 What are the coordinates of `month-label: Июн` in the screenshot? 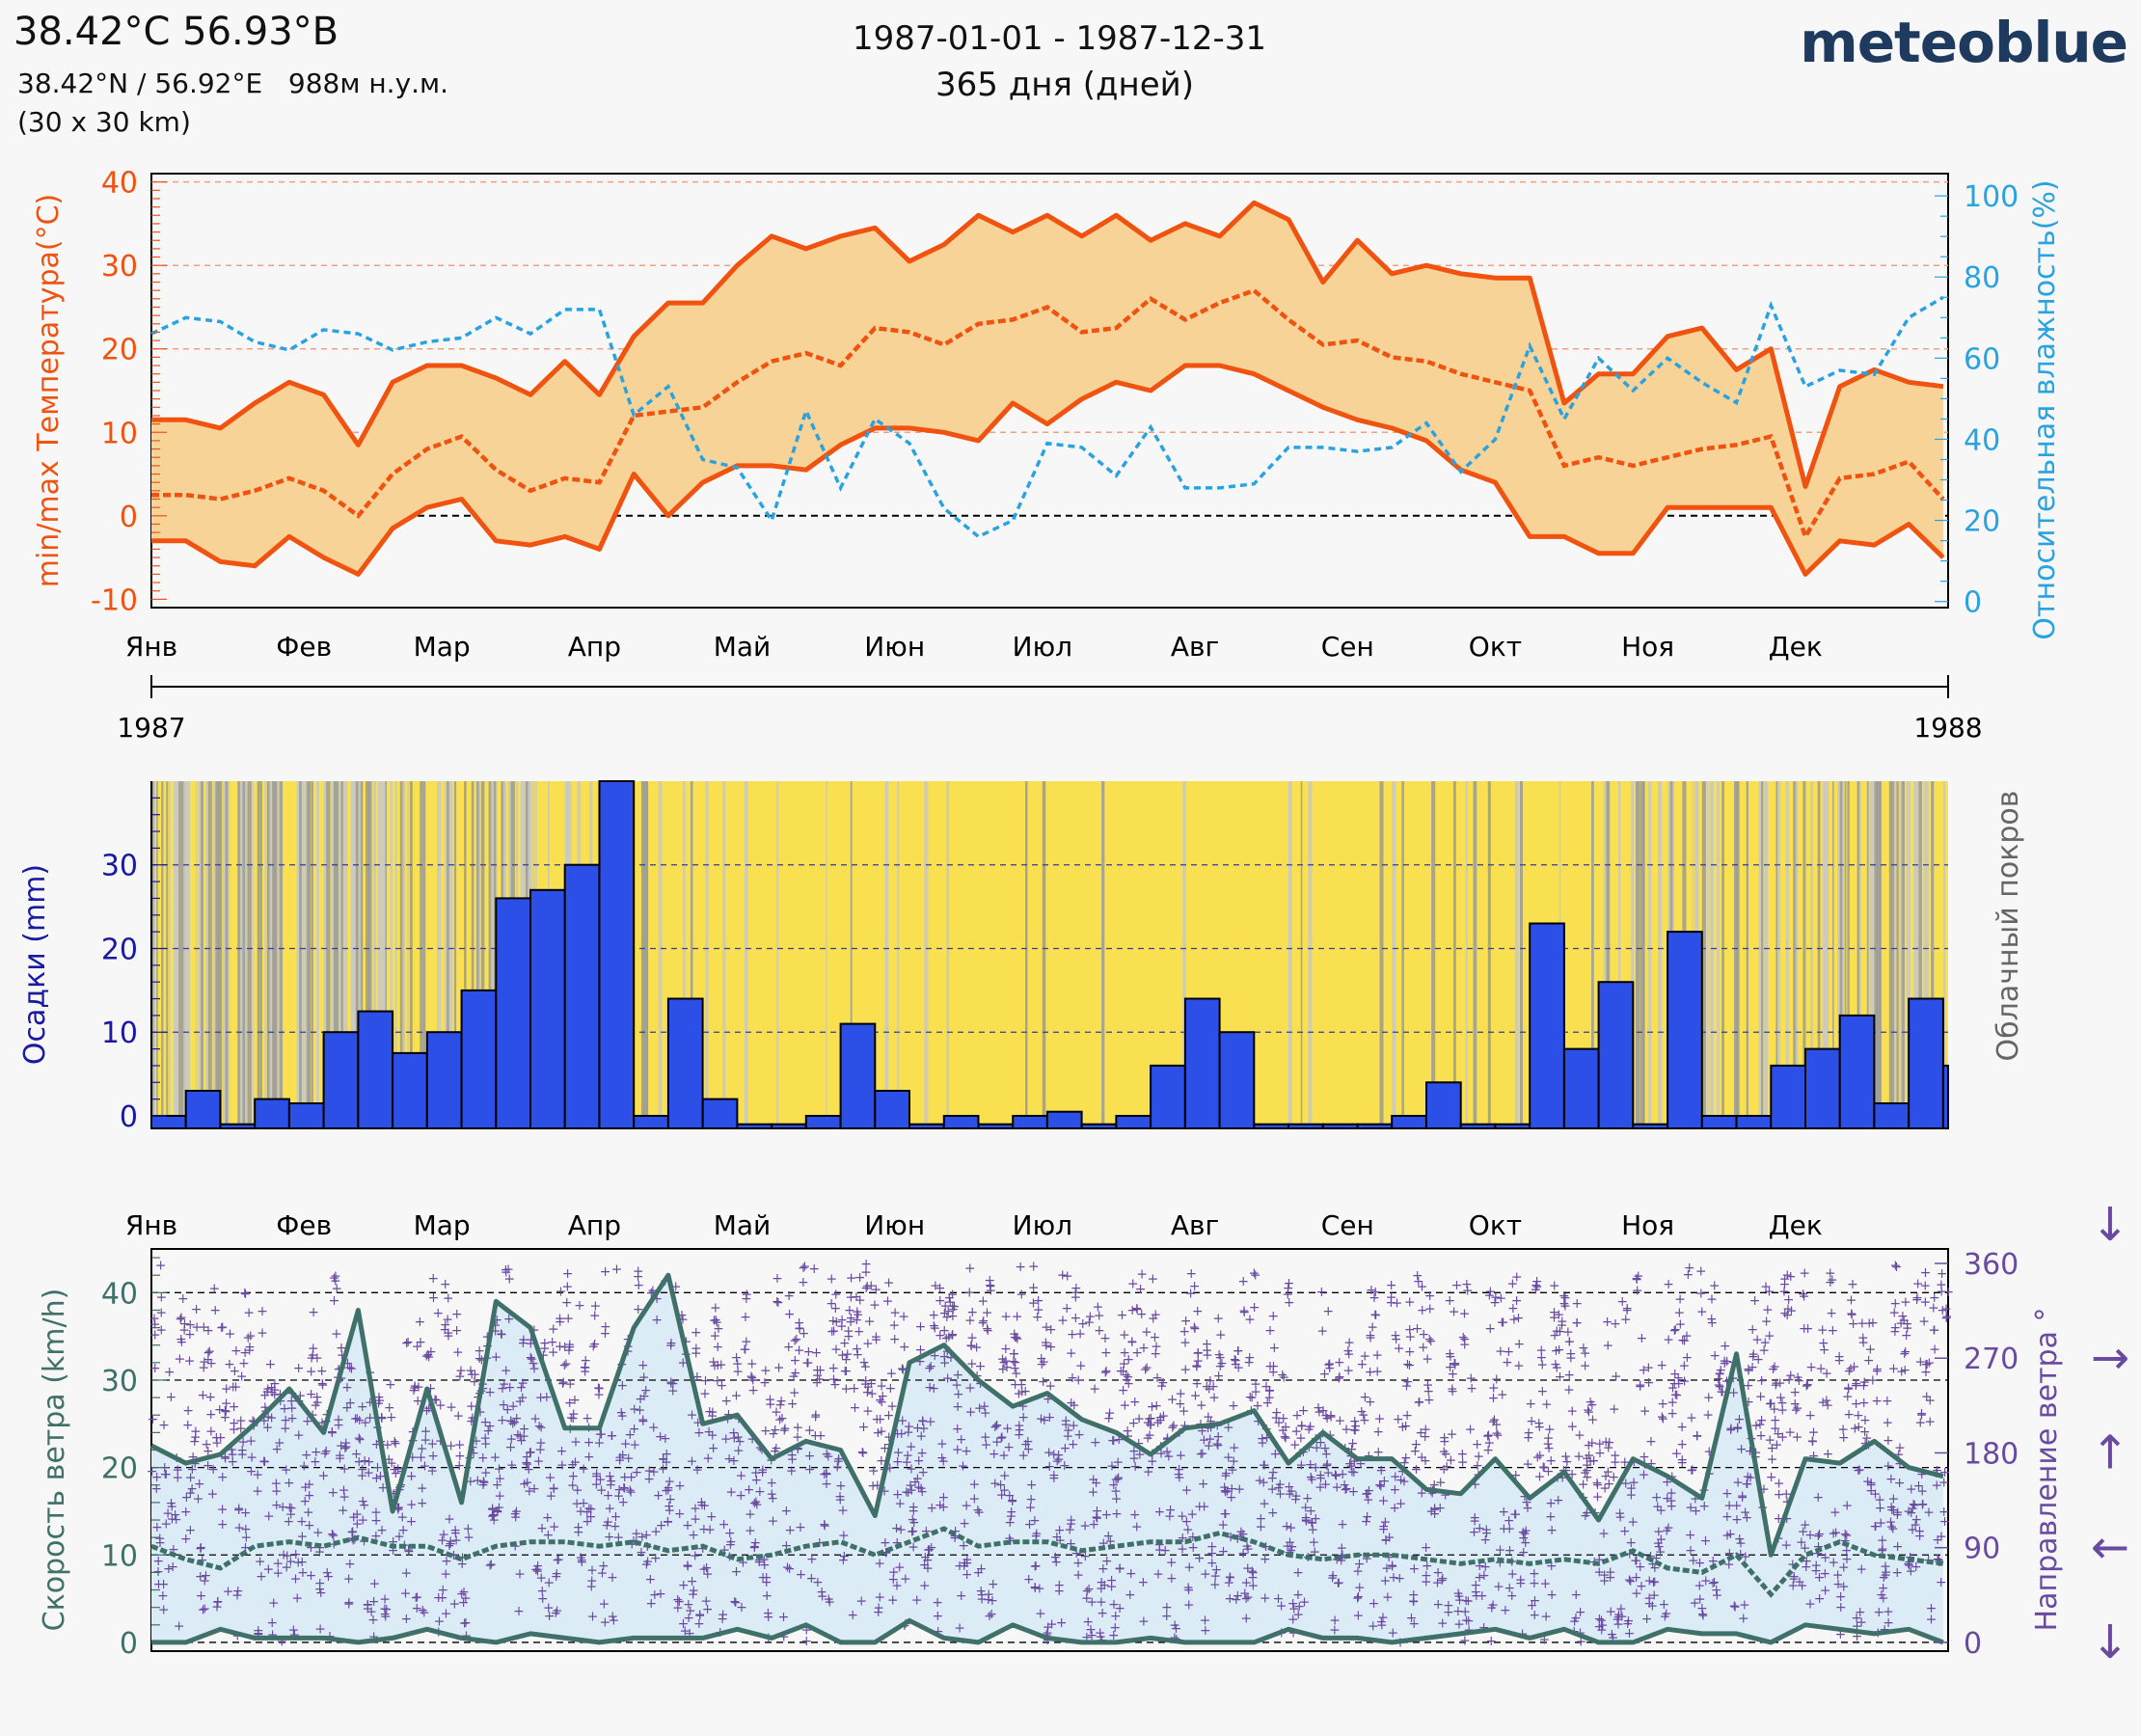 It's located at (894, 647).